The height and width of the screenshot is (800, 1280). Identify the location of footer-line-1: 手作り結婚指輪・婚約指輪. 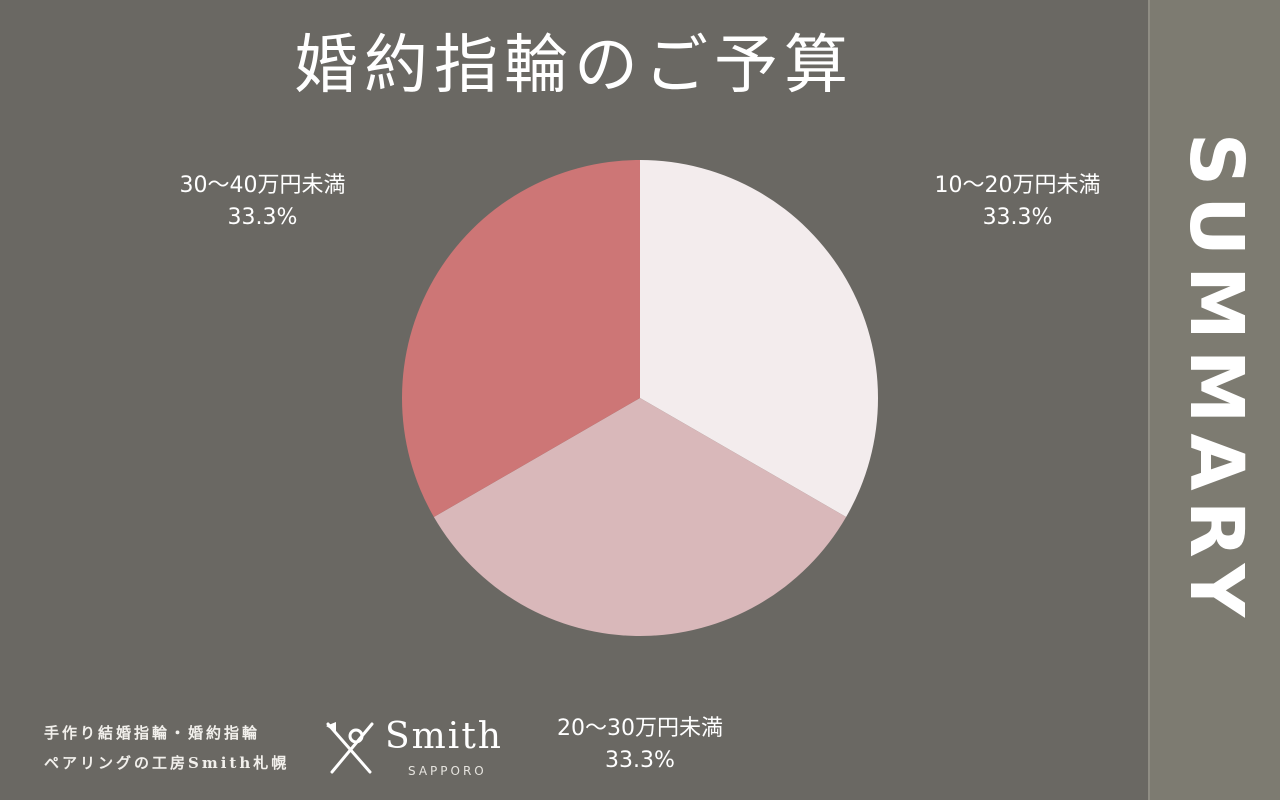
(152, 733).